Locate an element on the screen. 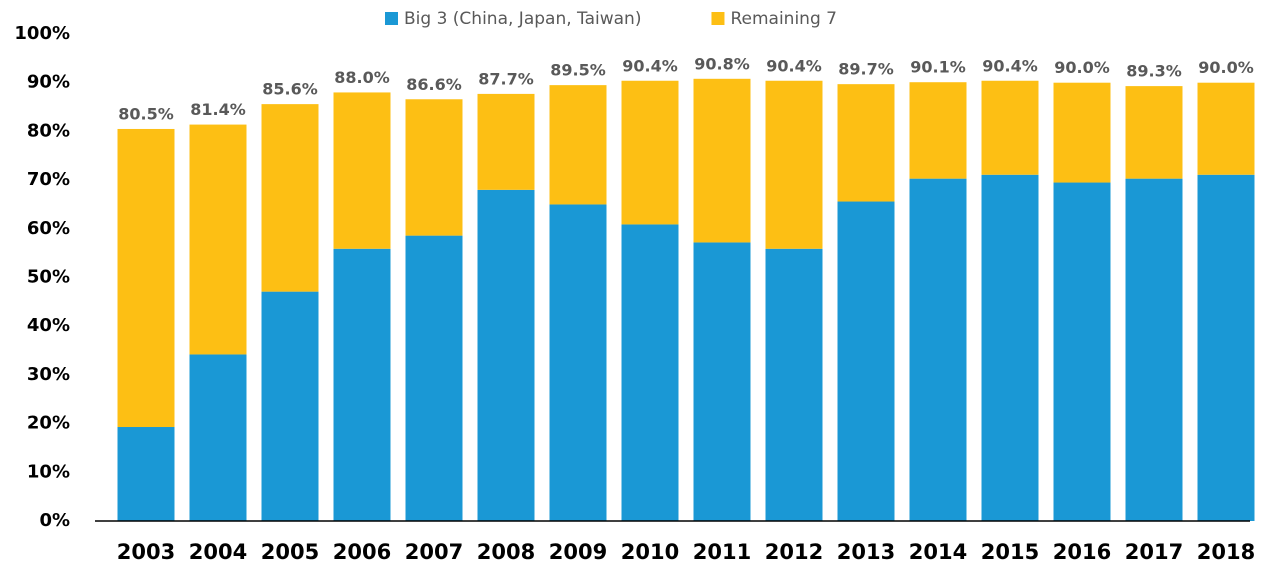  total-label: 89.5% is located at coordinates (578, 70).